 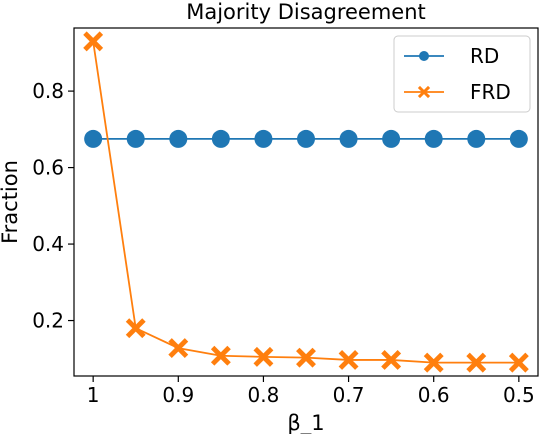 What do you see at coordinates (457, 92) in the screenshot?
I see `legend-item-frd: FRD` at bounding box center [457, 92].